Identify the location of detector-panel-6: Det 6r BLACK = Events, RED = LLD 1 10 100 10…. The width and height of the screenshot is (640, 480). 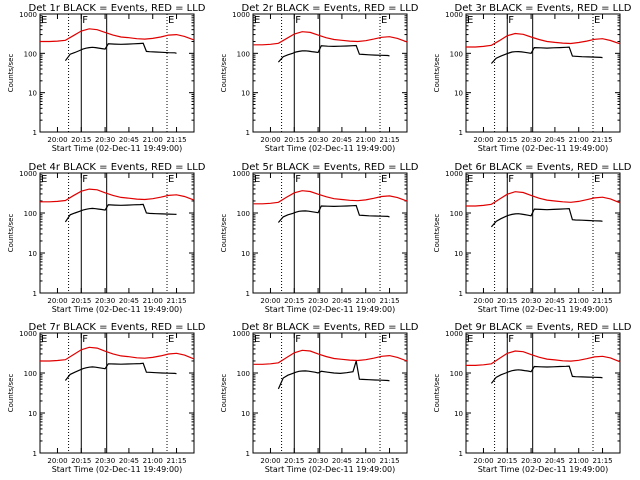
(532, 238).